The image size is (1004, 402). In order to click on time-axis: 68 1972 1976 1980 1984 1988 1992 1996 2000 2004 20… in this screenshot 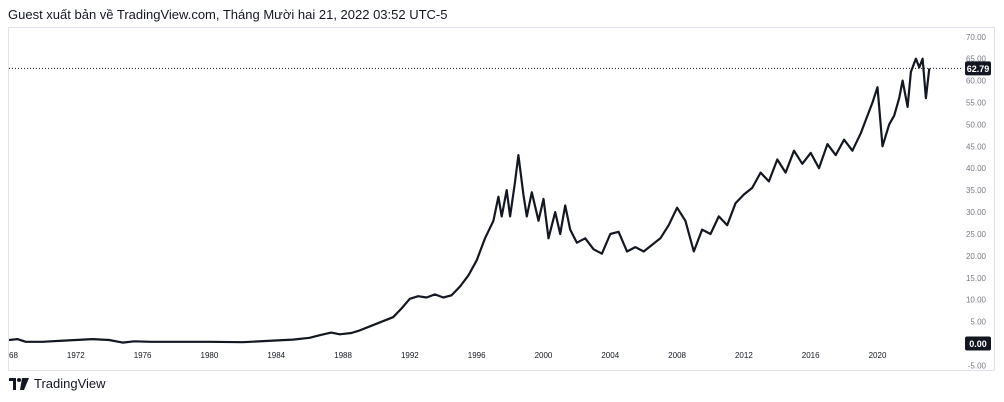, I will do `click(448, 355)`.